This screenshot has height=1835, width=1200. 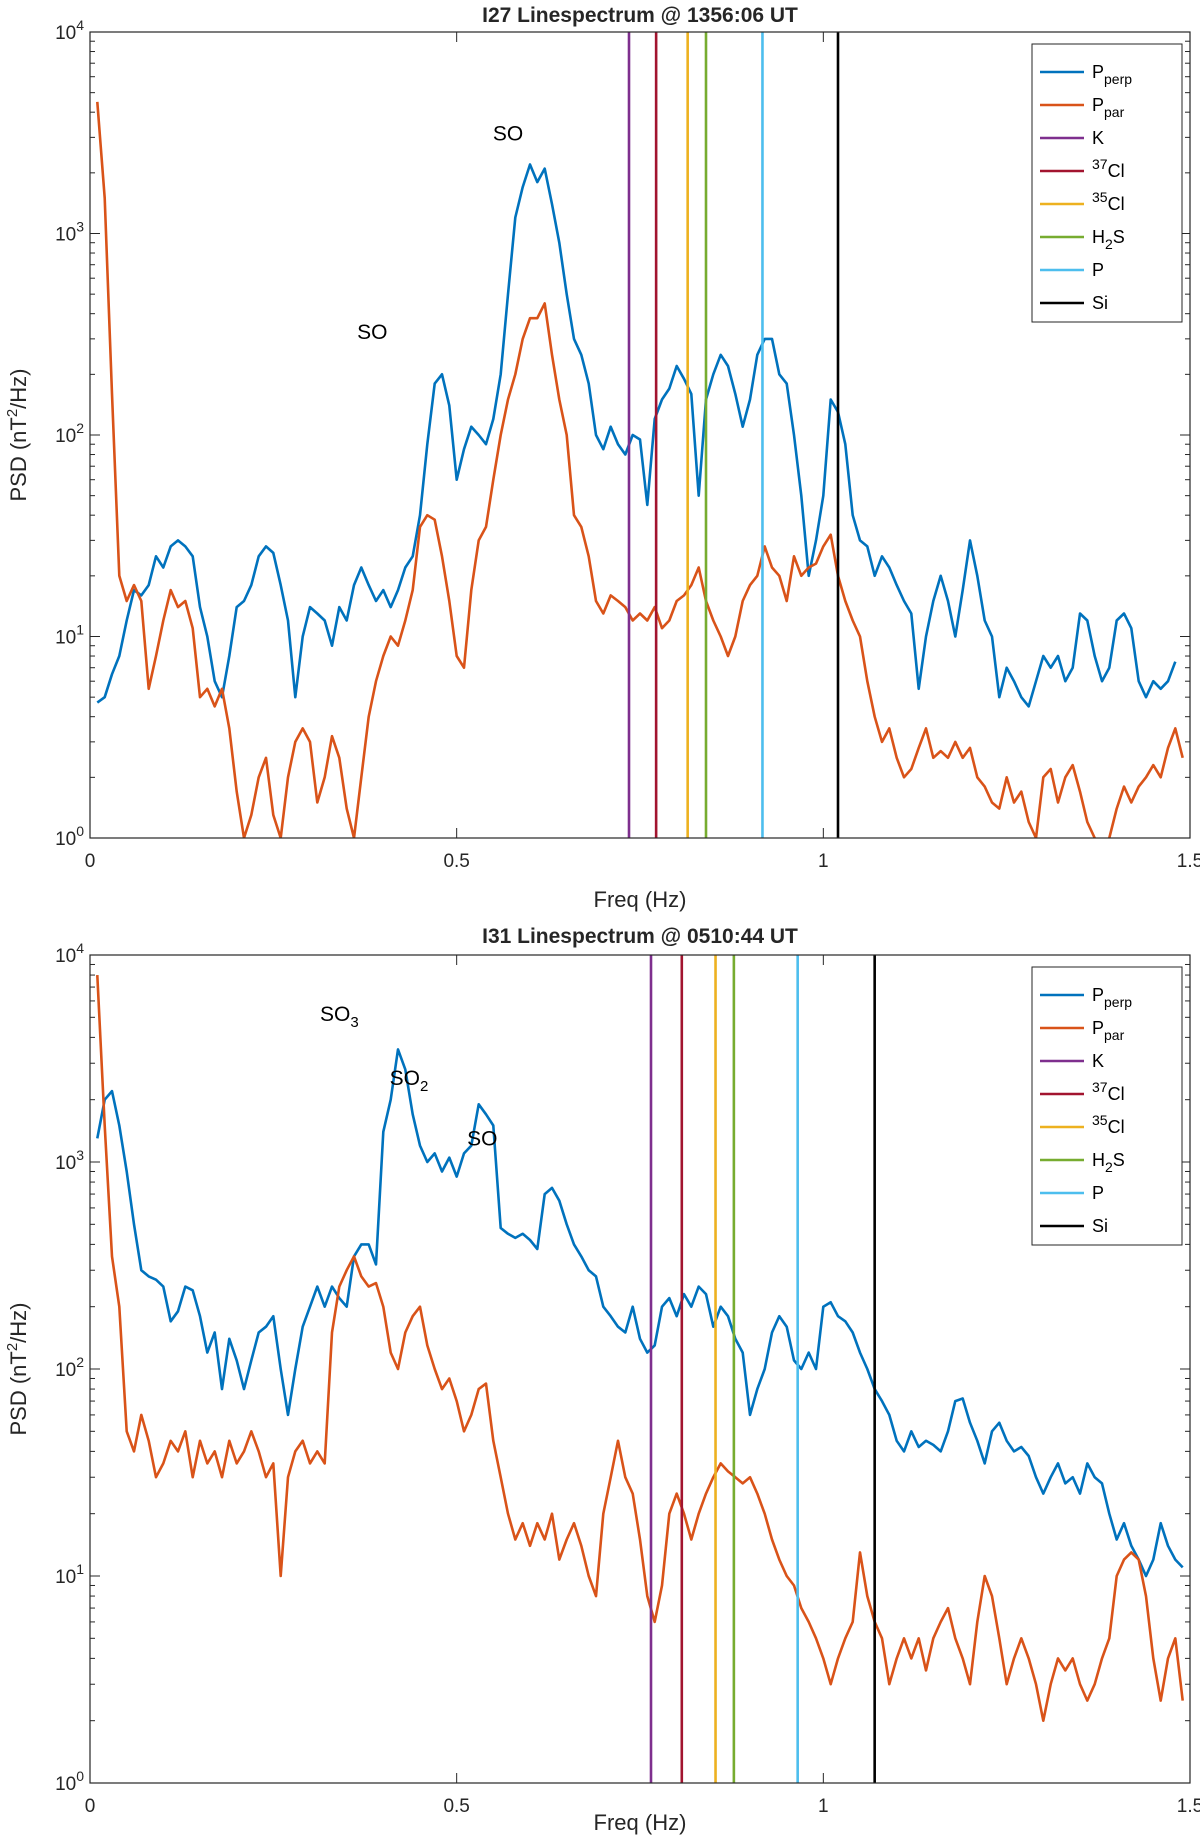 I want to click on x-tick-label: 1, so click(x=823, y=861).